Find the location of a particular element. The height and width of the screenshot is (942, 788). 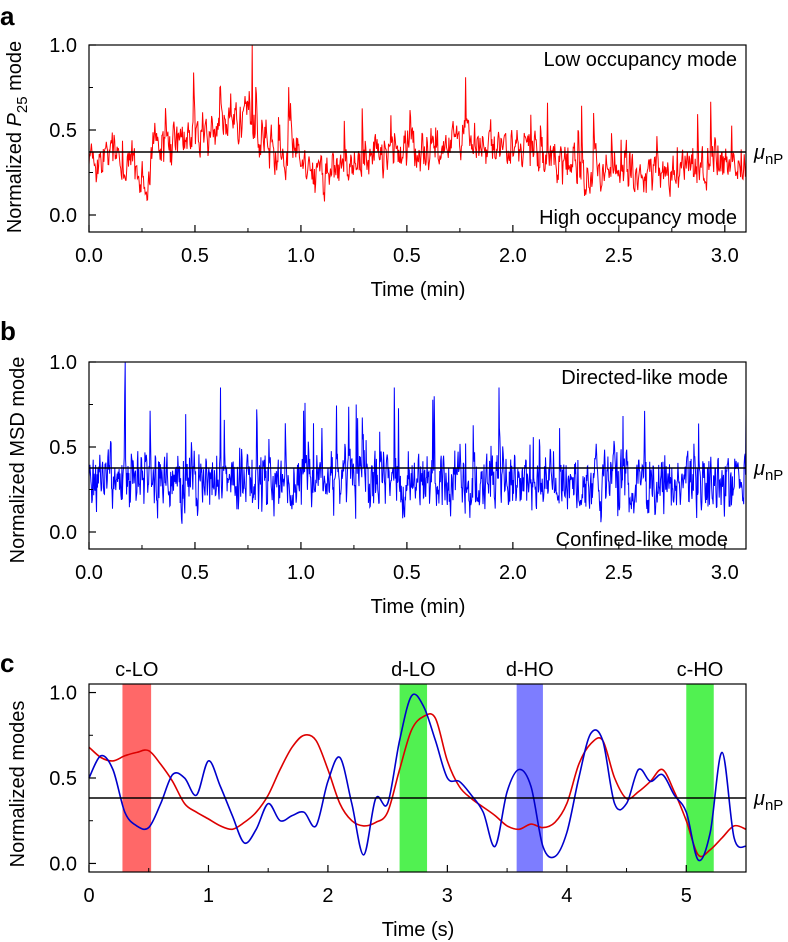

panel-b-annotation-top: Directed-like mode is located at coordinates (644, 378).